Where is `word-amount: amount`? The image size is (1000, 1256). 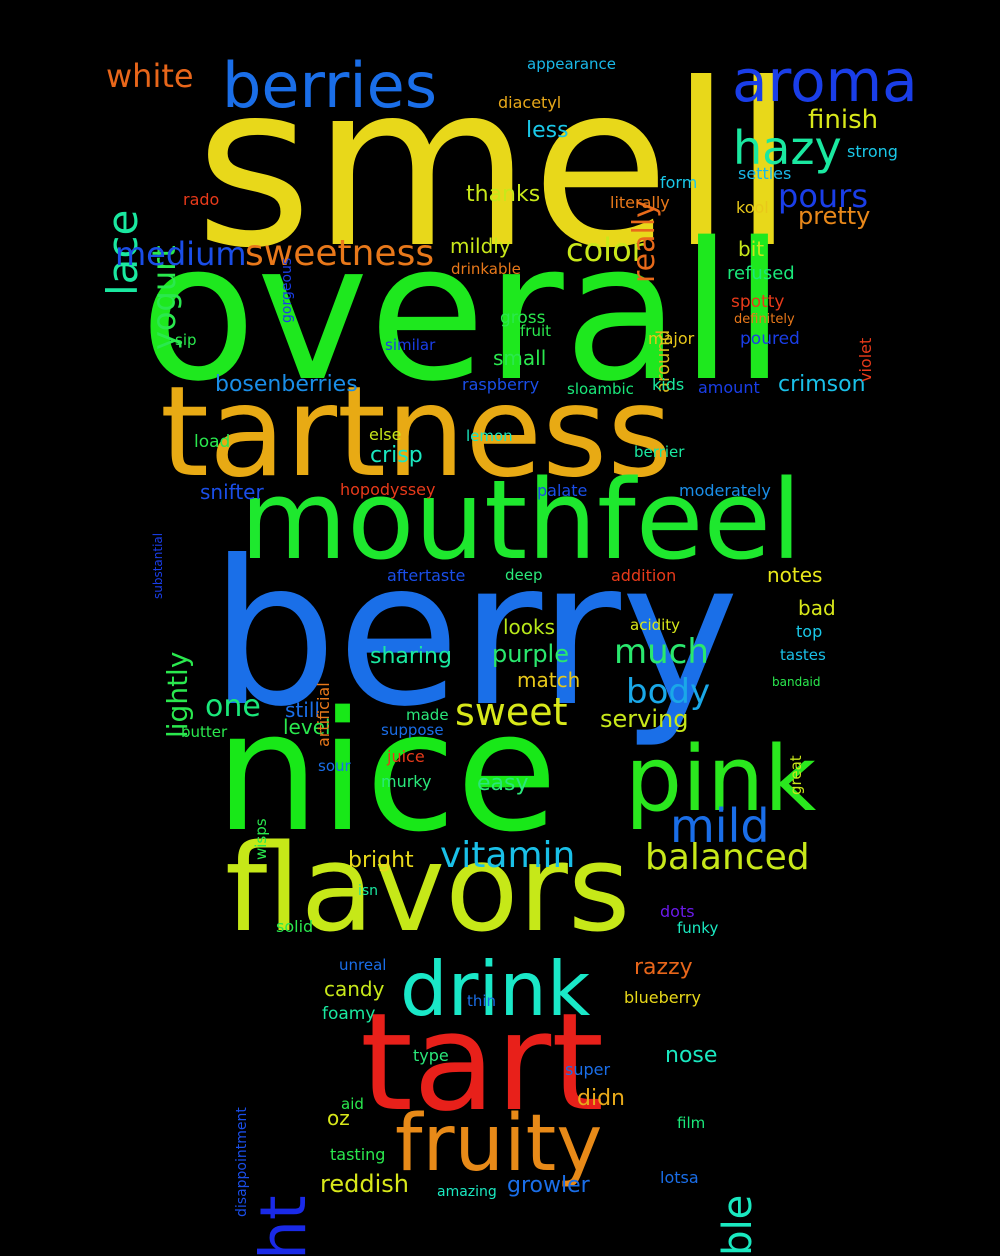
word-amount: amount is located at coordinates (729, 387).